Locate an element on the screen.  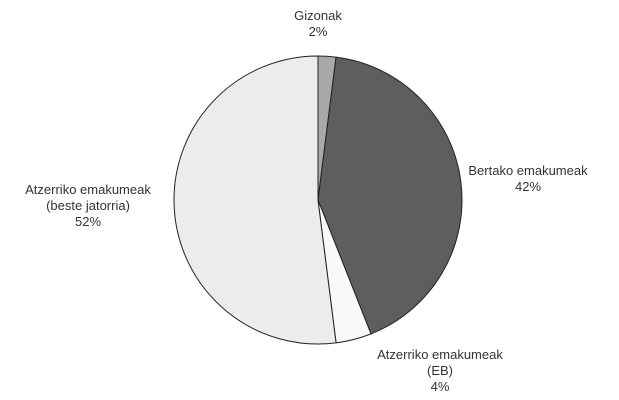
slice-label: Atzerriko emakumeak (beste jatorria) 52% is located at coordinates (88, 206).